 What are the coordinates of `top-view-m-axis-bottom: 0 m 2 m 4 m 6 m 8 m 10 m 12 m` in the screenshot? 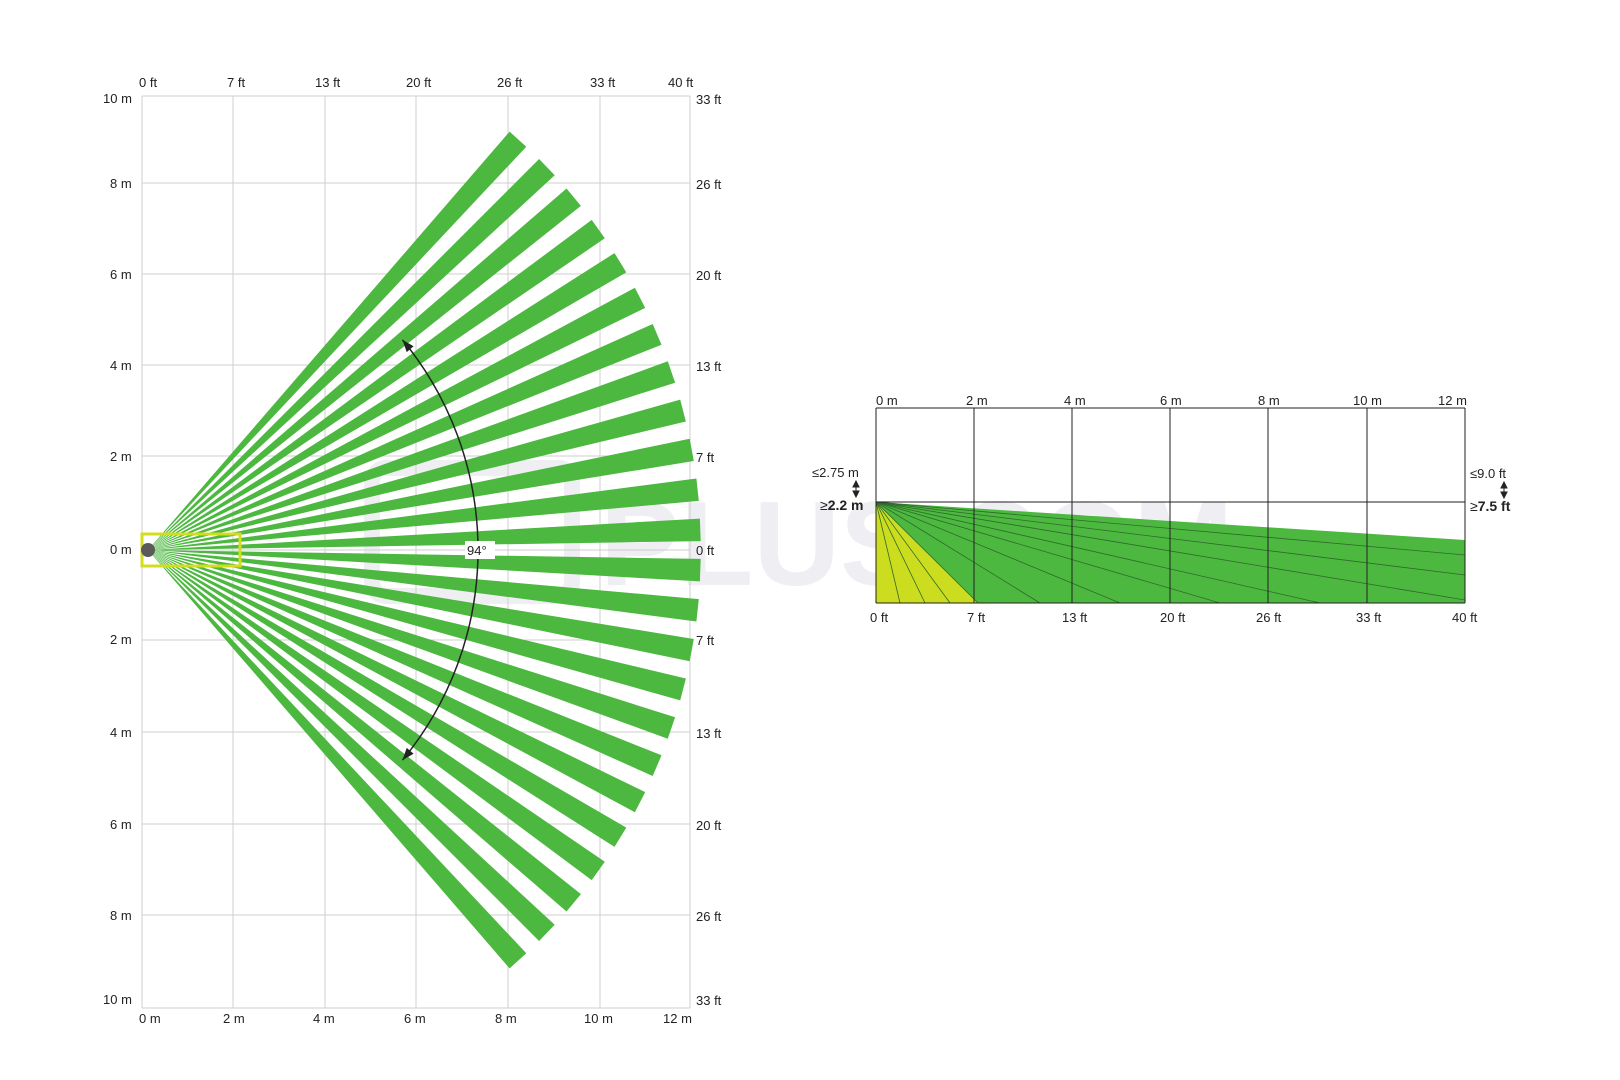 It's located at (415, 1018).